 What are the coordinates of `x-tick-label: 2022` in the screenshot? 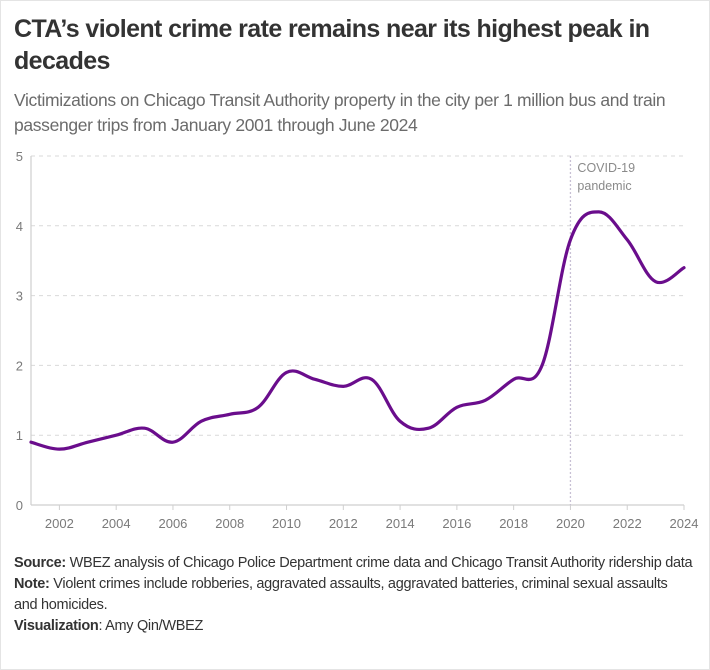 It's located at (627, 523).